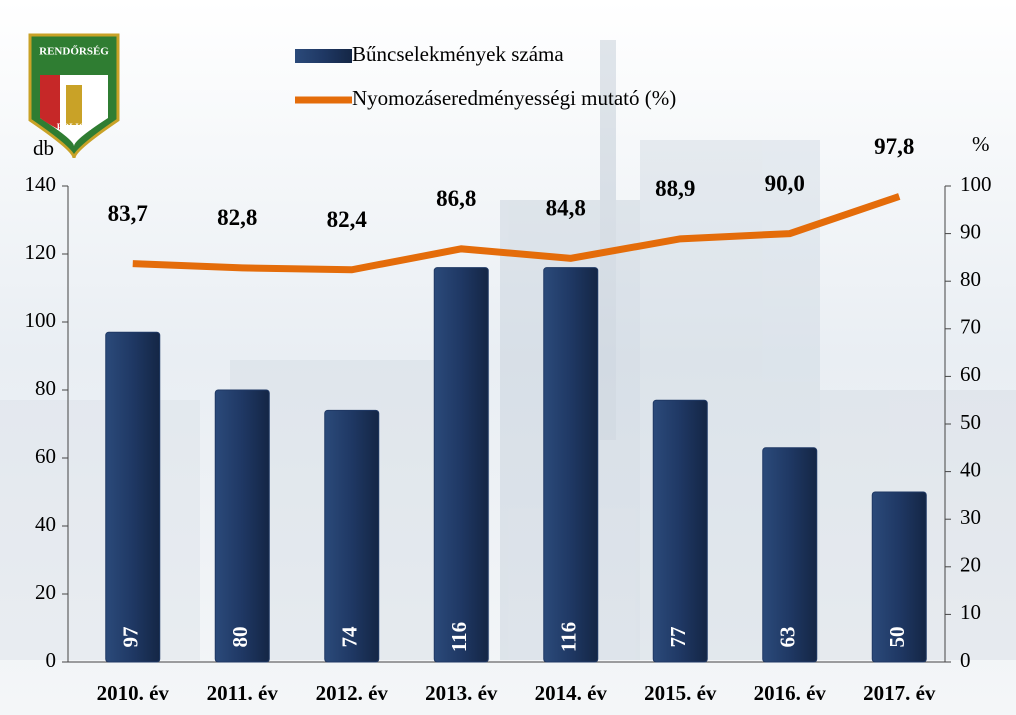 The height and width of the screenshot is (715, 1016). I want to click on x-tick-label: 2016. év, so click(790, 693).